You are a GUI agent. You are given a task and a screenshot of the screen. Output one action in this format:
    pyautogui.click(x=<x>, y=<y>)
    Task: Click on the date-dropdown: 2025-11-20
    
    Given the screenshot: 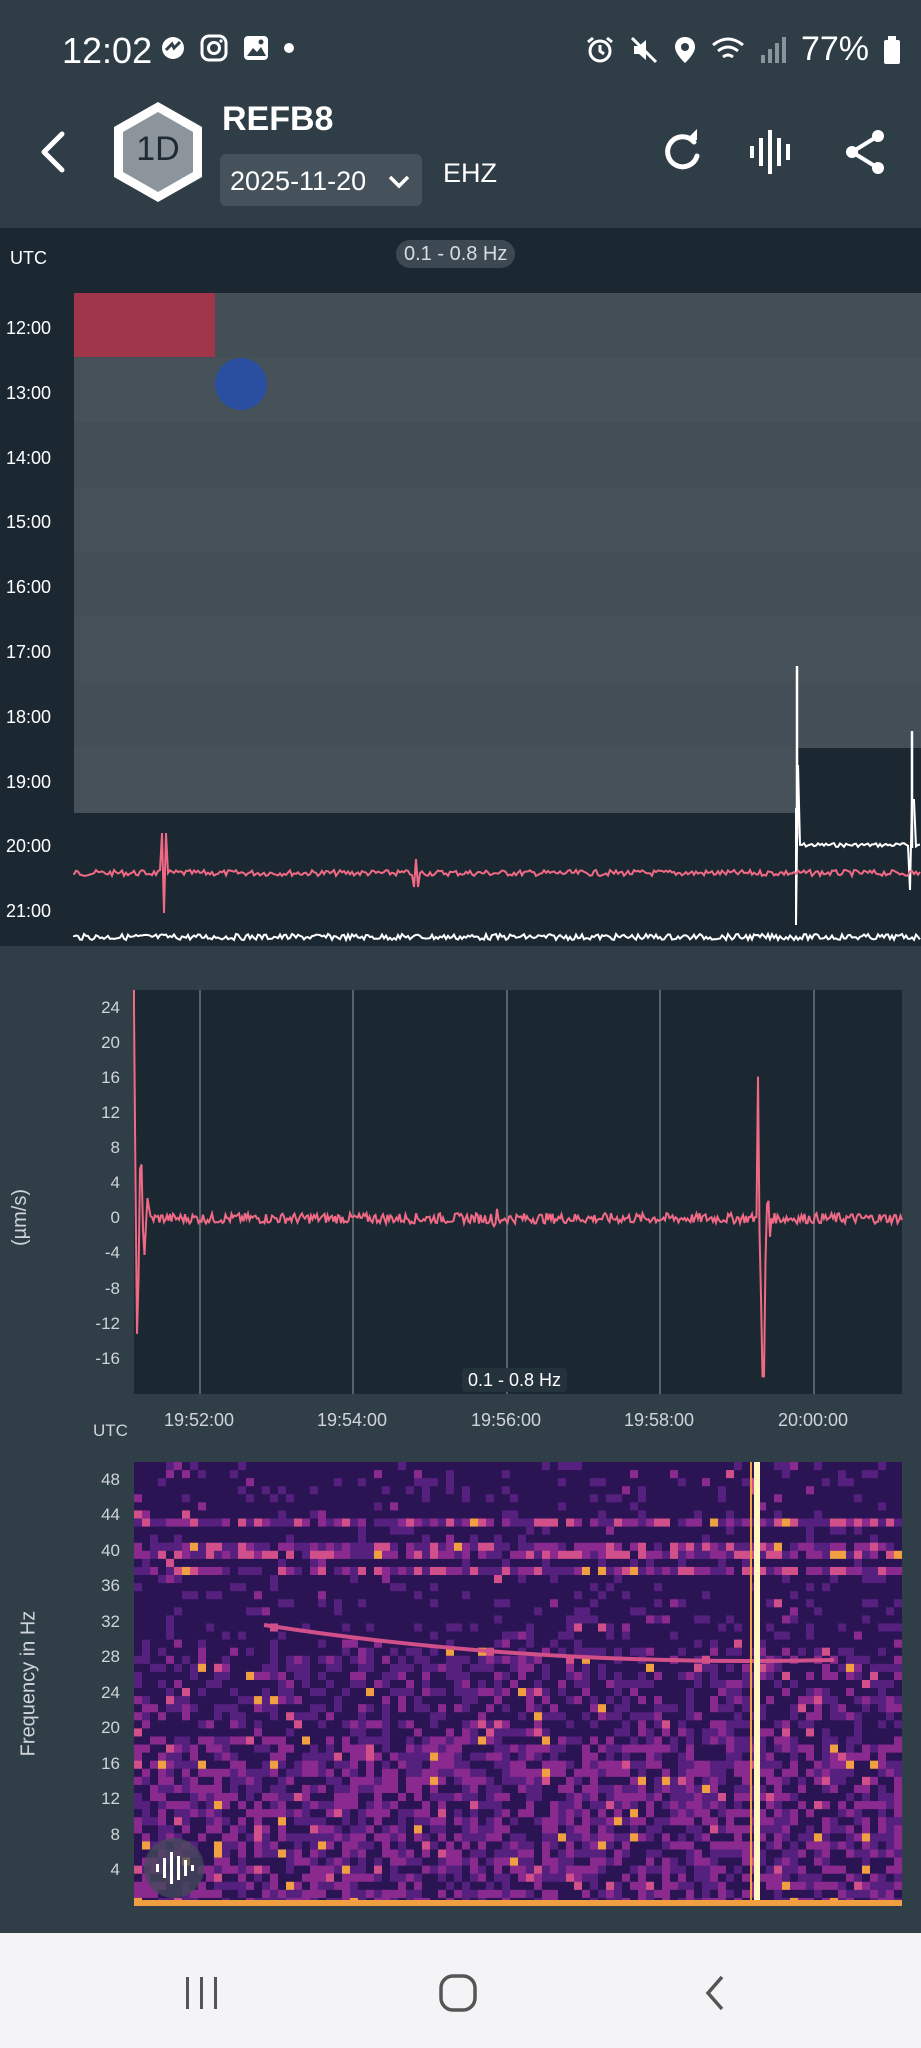 What is the action you would take?
    pyautogui.click(x=321, y=180)
    